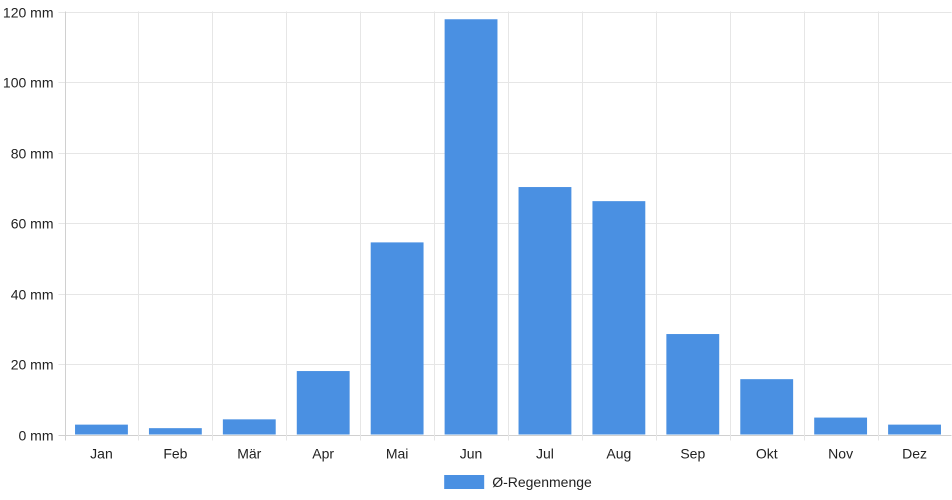 The image size is (952, 500). Describe the element at coordinates (914, 454) in the screenshot. I see `x-tick-label: Dez` at that location.